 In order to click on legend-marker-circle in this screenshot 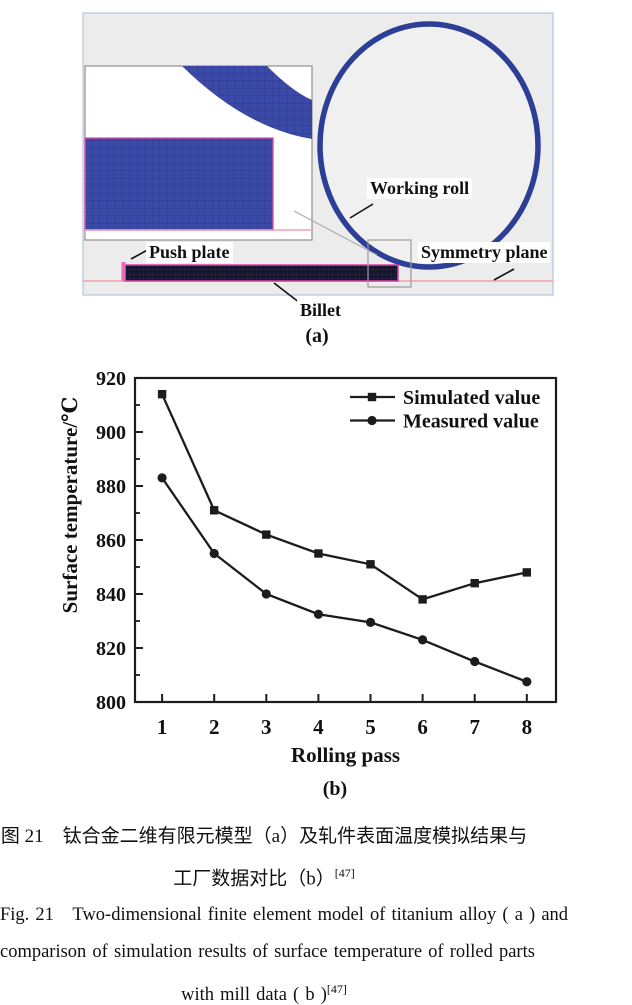, I will do `click(372, 420)`.